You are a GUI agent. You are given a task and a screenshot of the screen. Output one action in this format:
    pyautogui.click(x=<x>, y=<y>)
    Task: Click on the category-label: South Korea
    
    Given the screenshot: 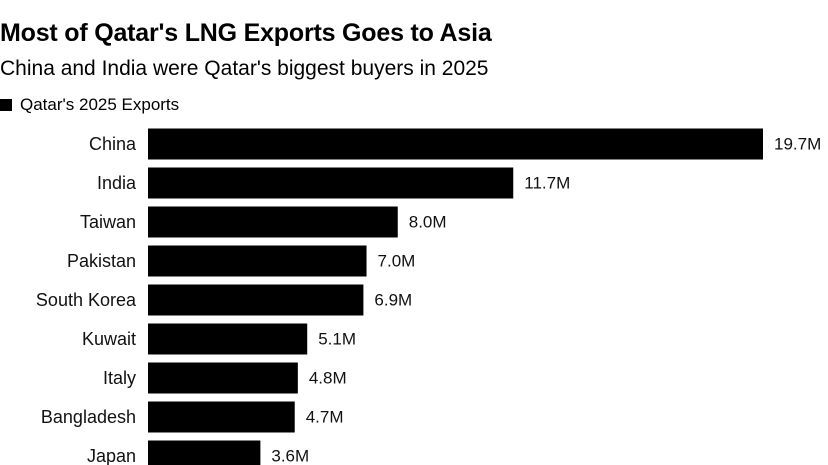 What is the action you would take?
    pyautogui.click(x=86, y=300)
    